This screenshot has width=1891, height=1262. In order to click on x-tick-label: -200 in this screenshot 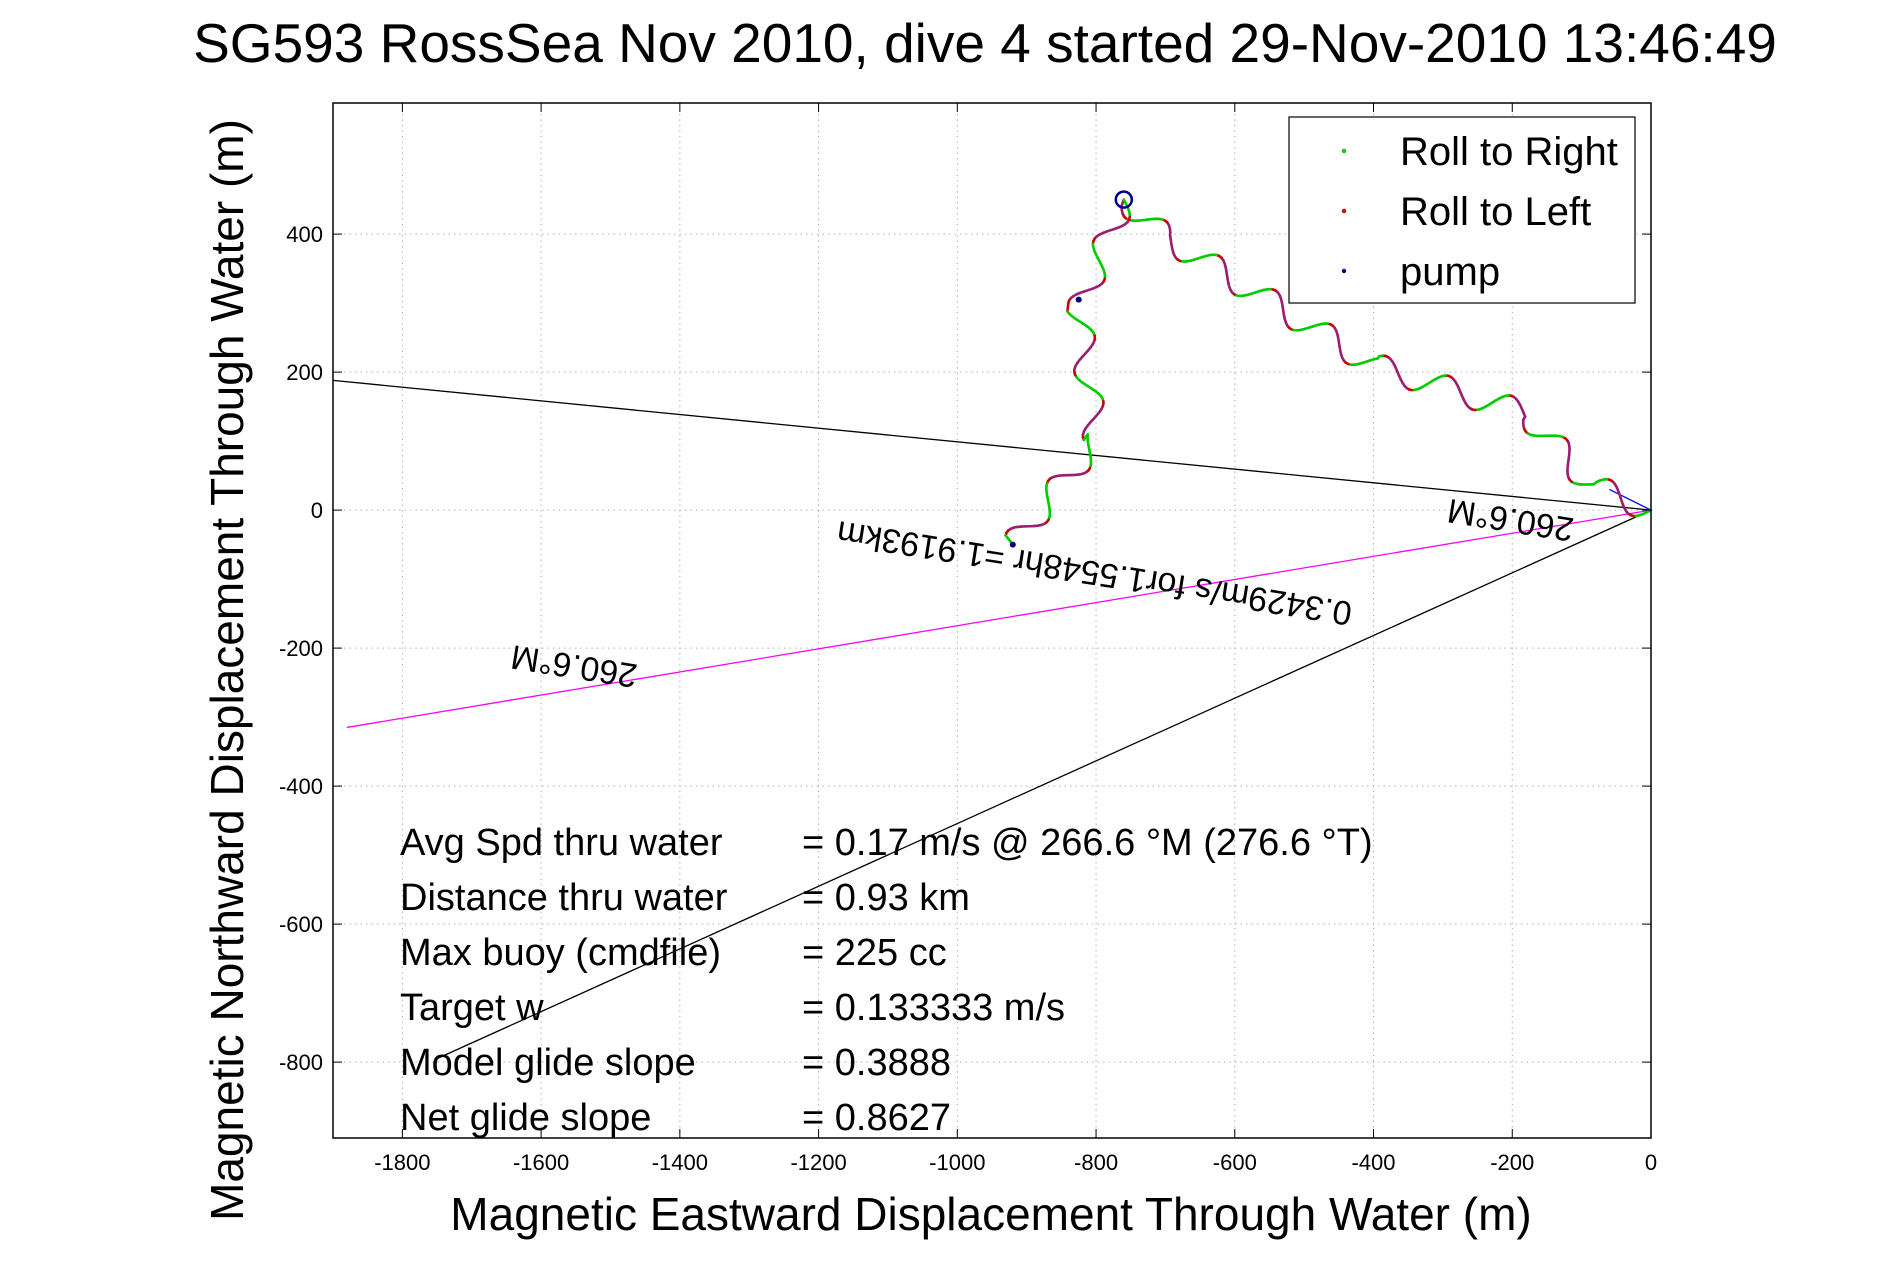, I will do `click(1512, 1162)`.